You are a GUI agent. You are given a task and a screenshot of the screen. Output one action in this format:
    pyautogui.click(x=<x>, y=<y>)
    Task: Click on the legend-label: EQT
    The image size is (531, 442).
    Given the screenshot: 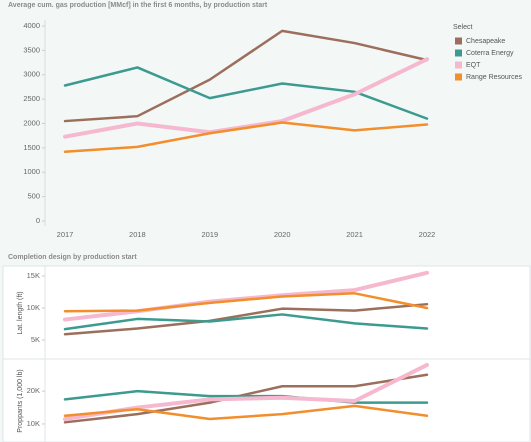 What is the action you would take?
    pyautogui.click(x=473, y=65)
    